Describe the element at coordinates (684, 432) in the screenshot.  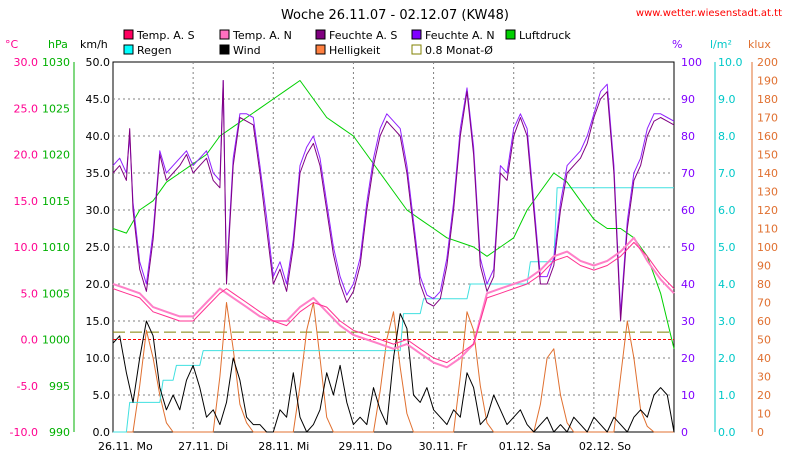
I see `axis-tick-humidity: 0` at that location.